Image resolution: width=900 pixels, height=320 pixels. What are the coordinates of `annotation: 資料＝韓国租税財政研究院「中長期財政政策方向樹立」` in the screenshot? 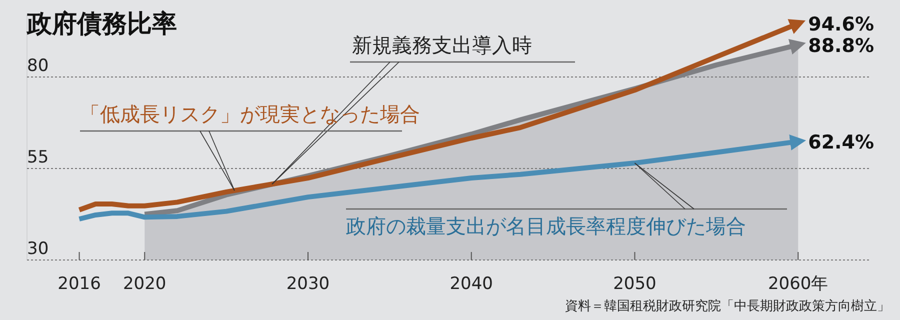 It's located at (727, 306).